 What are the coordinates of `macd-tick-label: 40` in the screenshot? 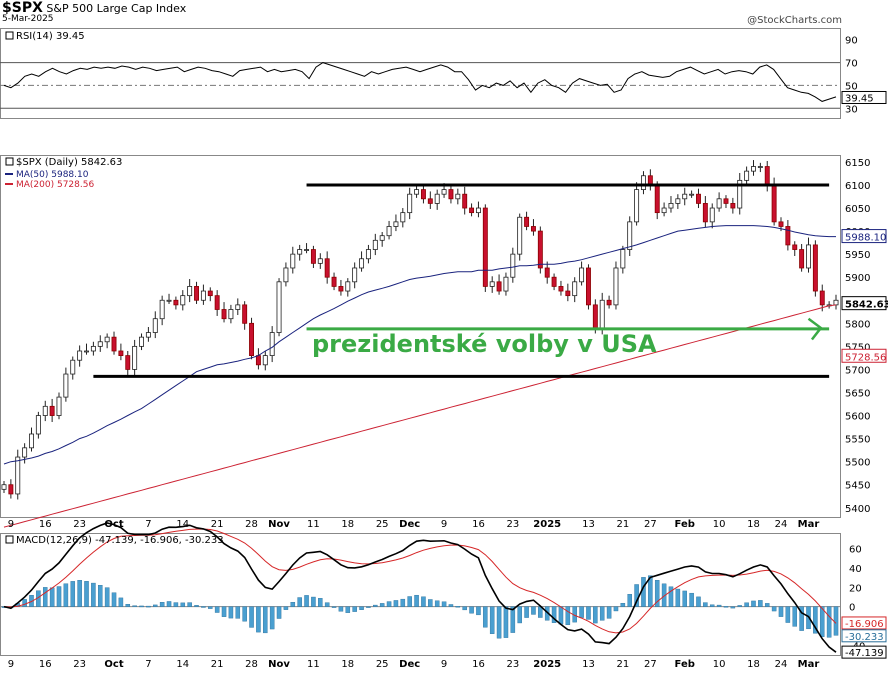 It's located at (855, 569).